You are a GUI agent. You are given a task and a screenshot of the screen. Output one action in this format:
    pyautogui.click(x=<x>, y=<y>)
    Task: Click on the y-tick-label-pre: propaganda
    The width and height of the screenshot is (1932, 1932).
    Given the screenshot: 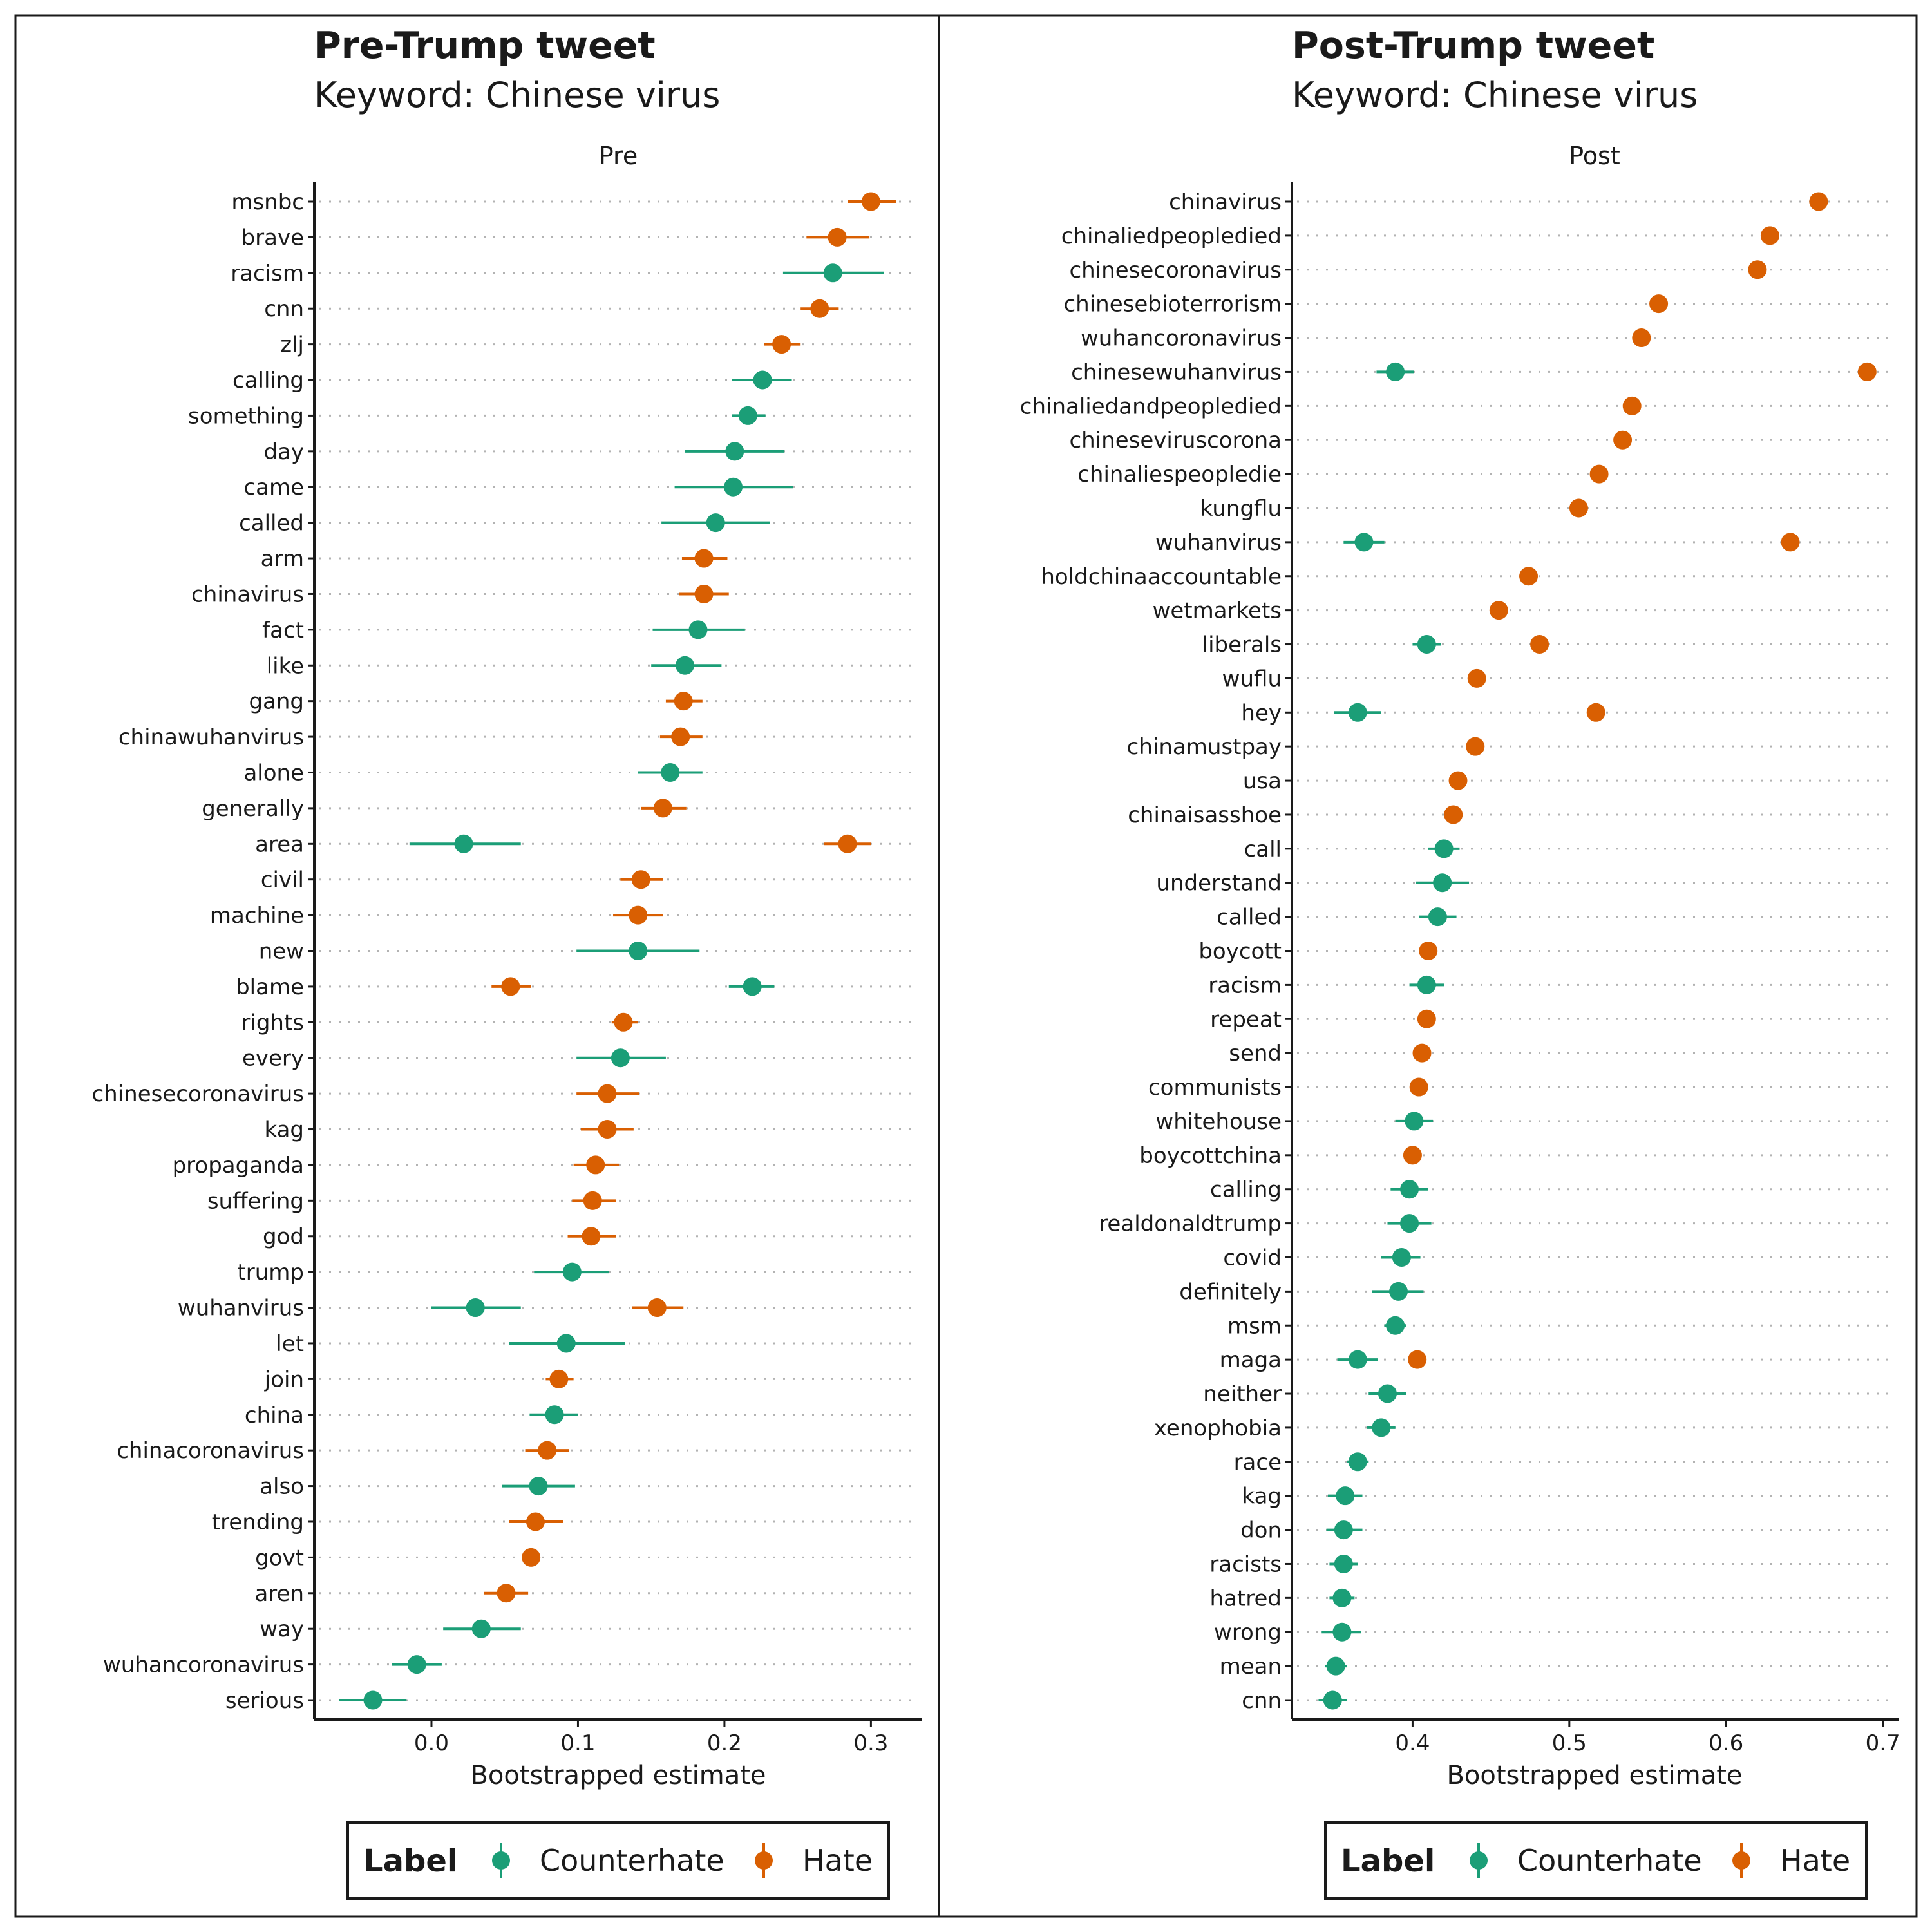 What is the action you would take?
    pyautogui.click(x=239, y=1166)
    